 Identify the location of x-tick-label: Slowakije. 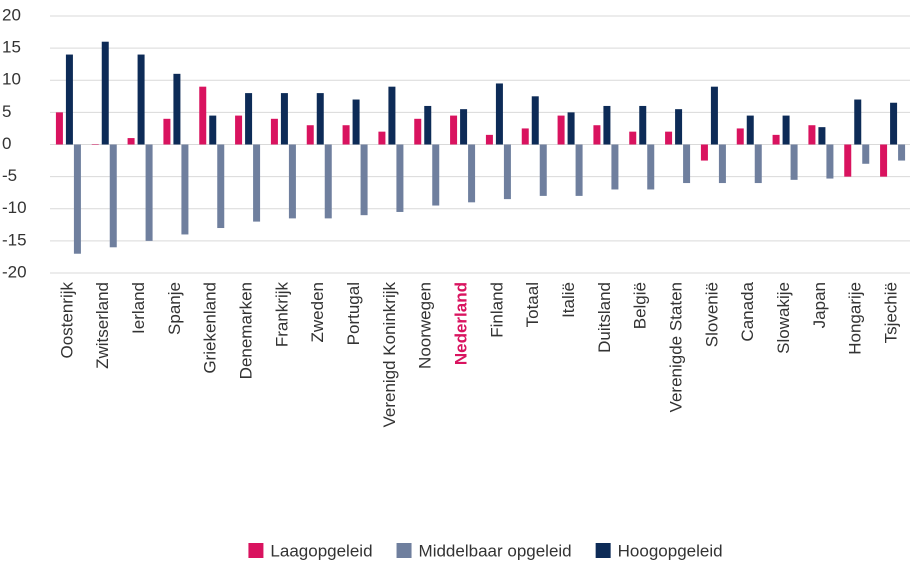
(783, 318).